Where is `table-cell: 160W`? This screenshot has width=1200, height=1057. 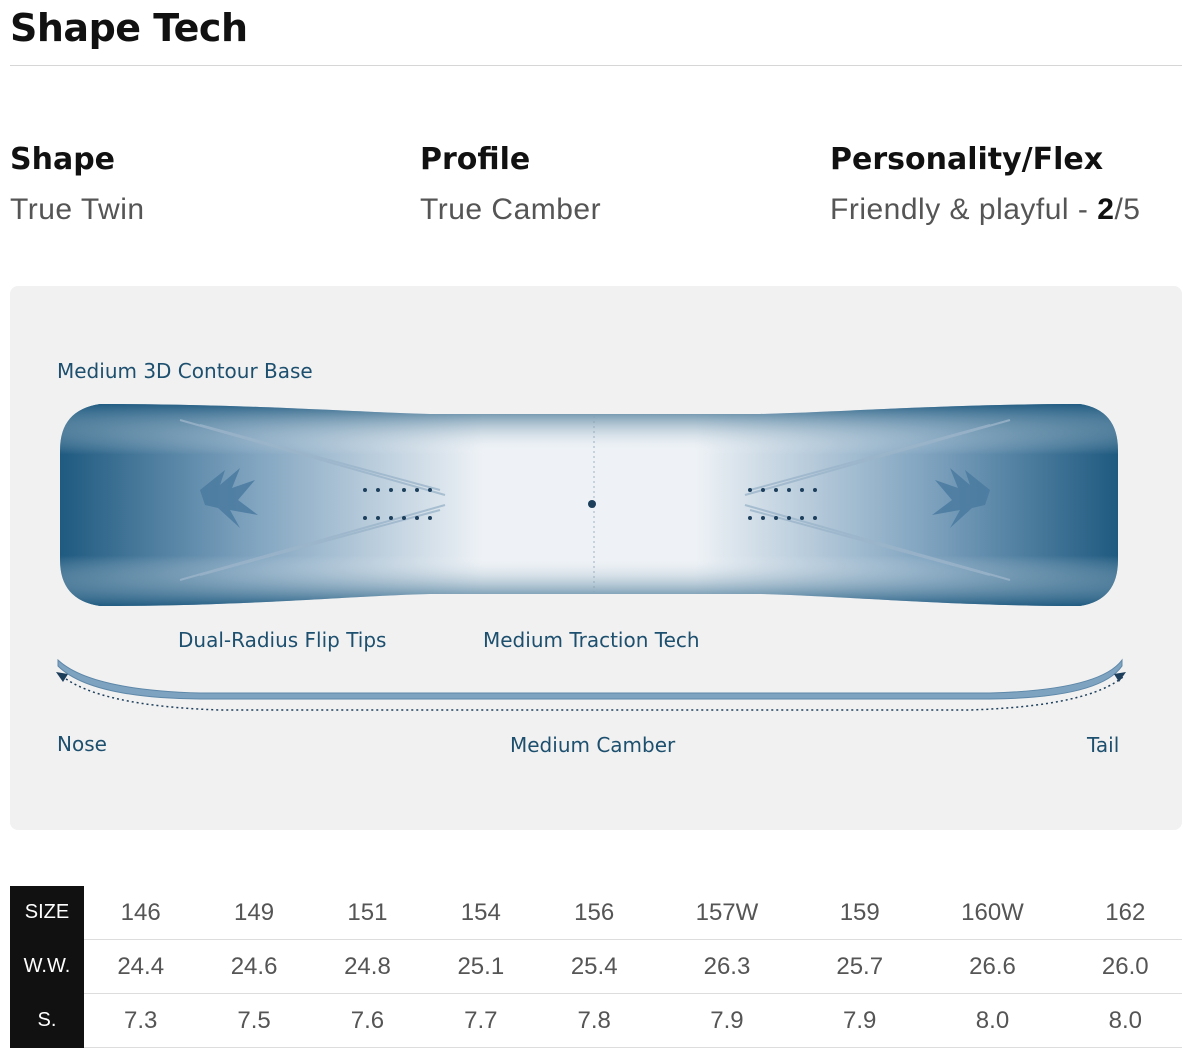
table-cell: 160W is located at coordinates (992, 913).